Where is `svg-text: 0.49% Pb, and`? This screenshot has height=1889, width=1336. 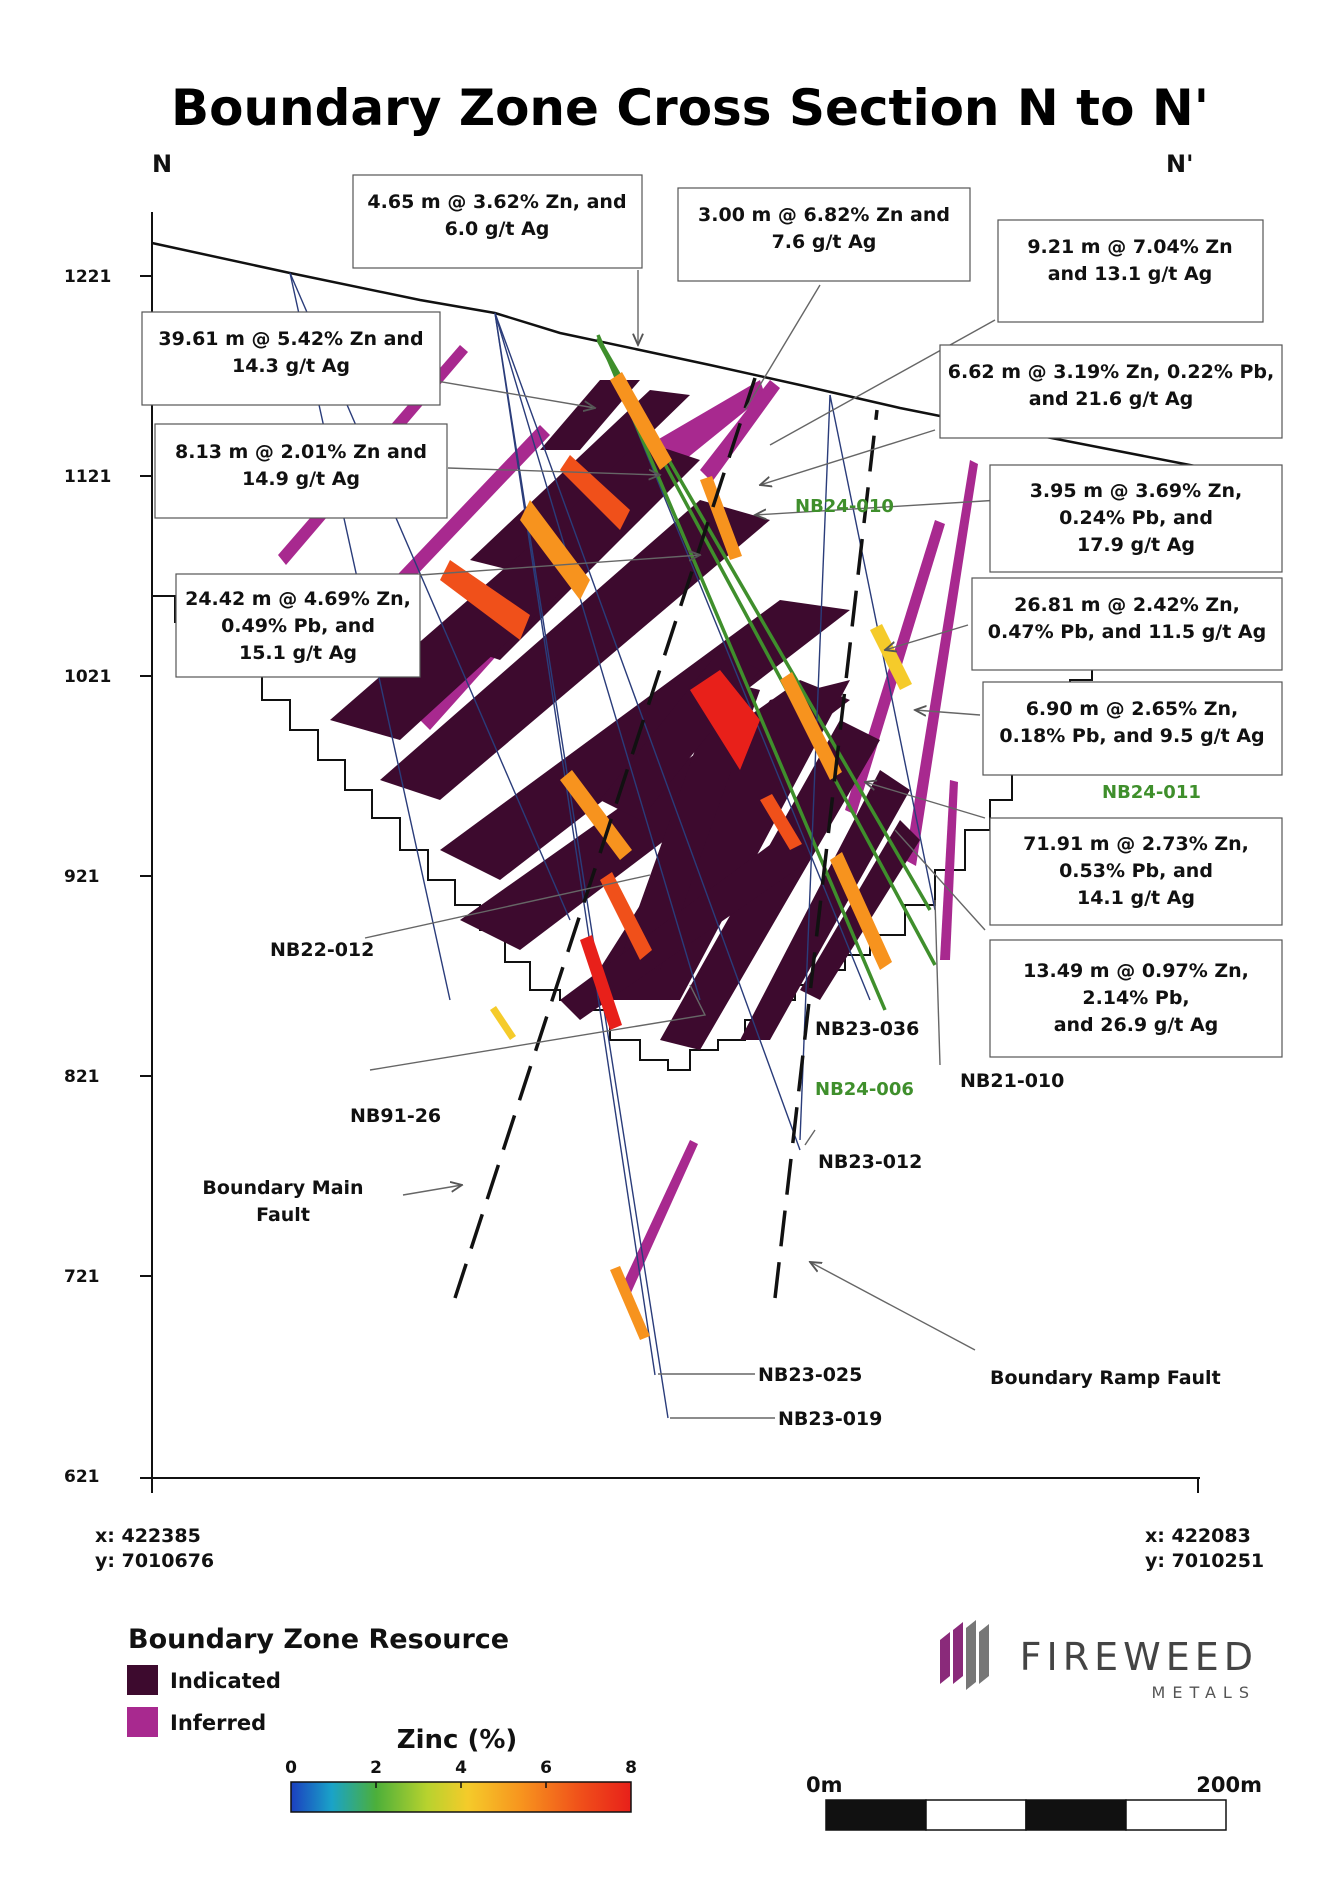 svg-text: 0.49% Pb, and is located at coordinates (298, 626).